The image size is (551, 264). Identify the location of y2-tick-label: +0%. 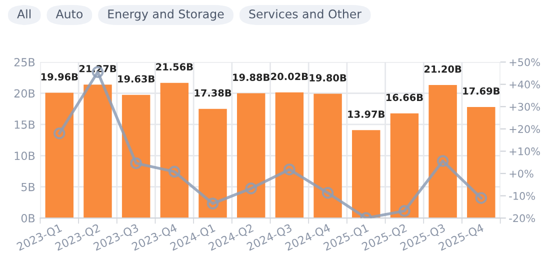
(522, 174).